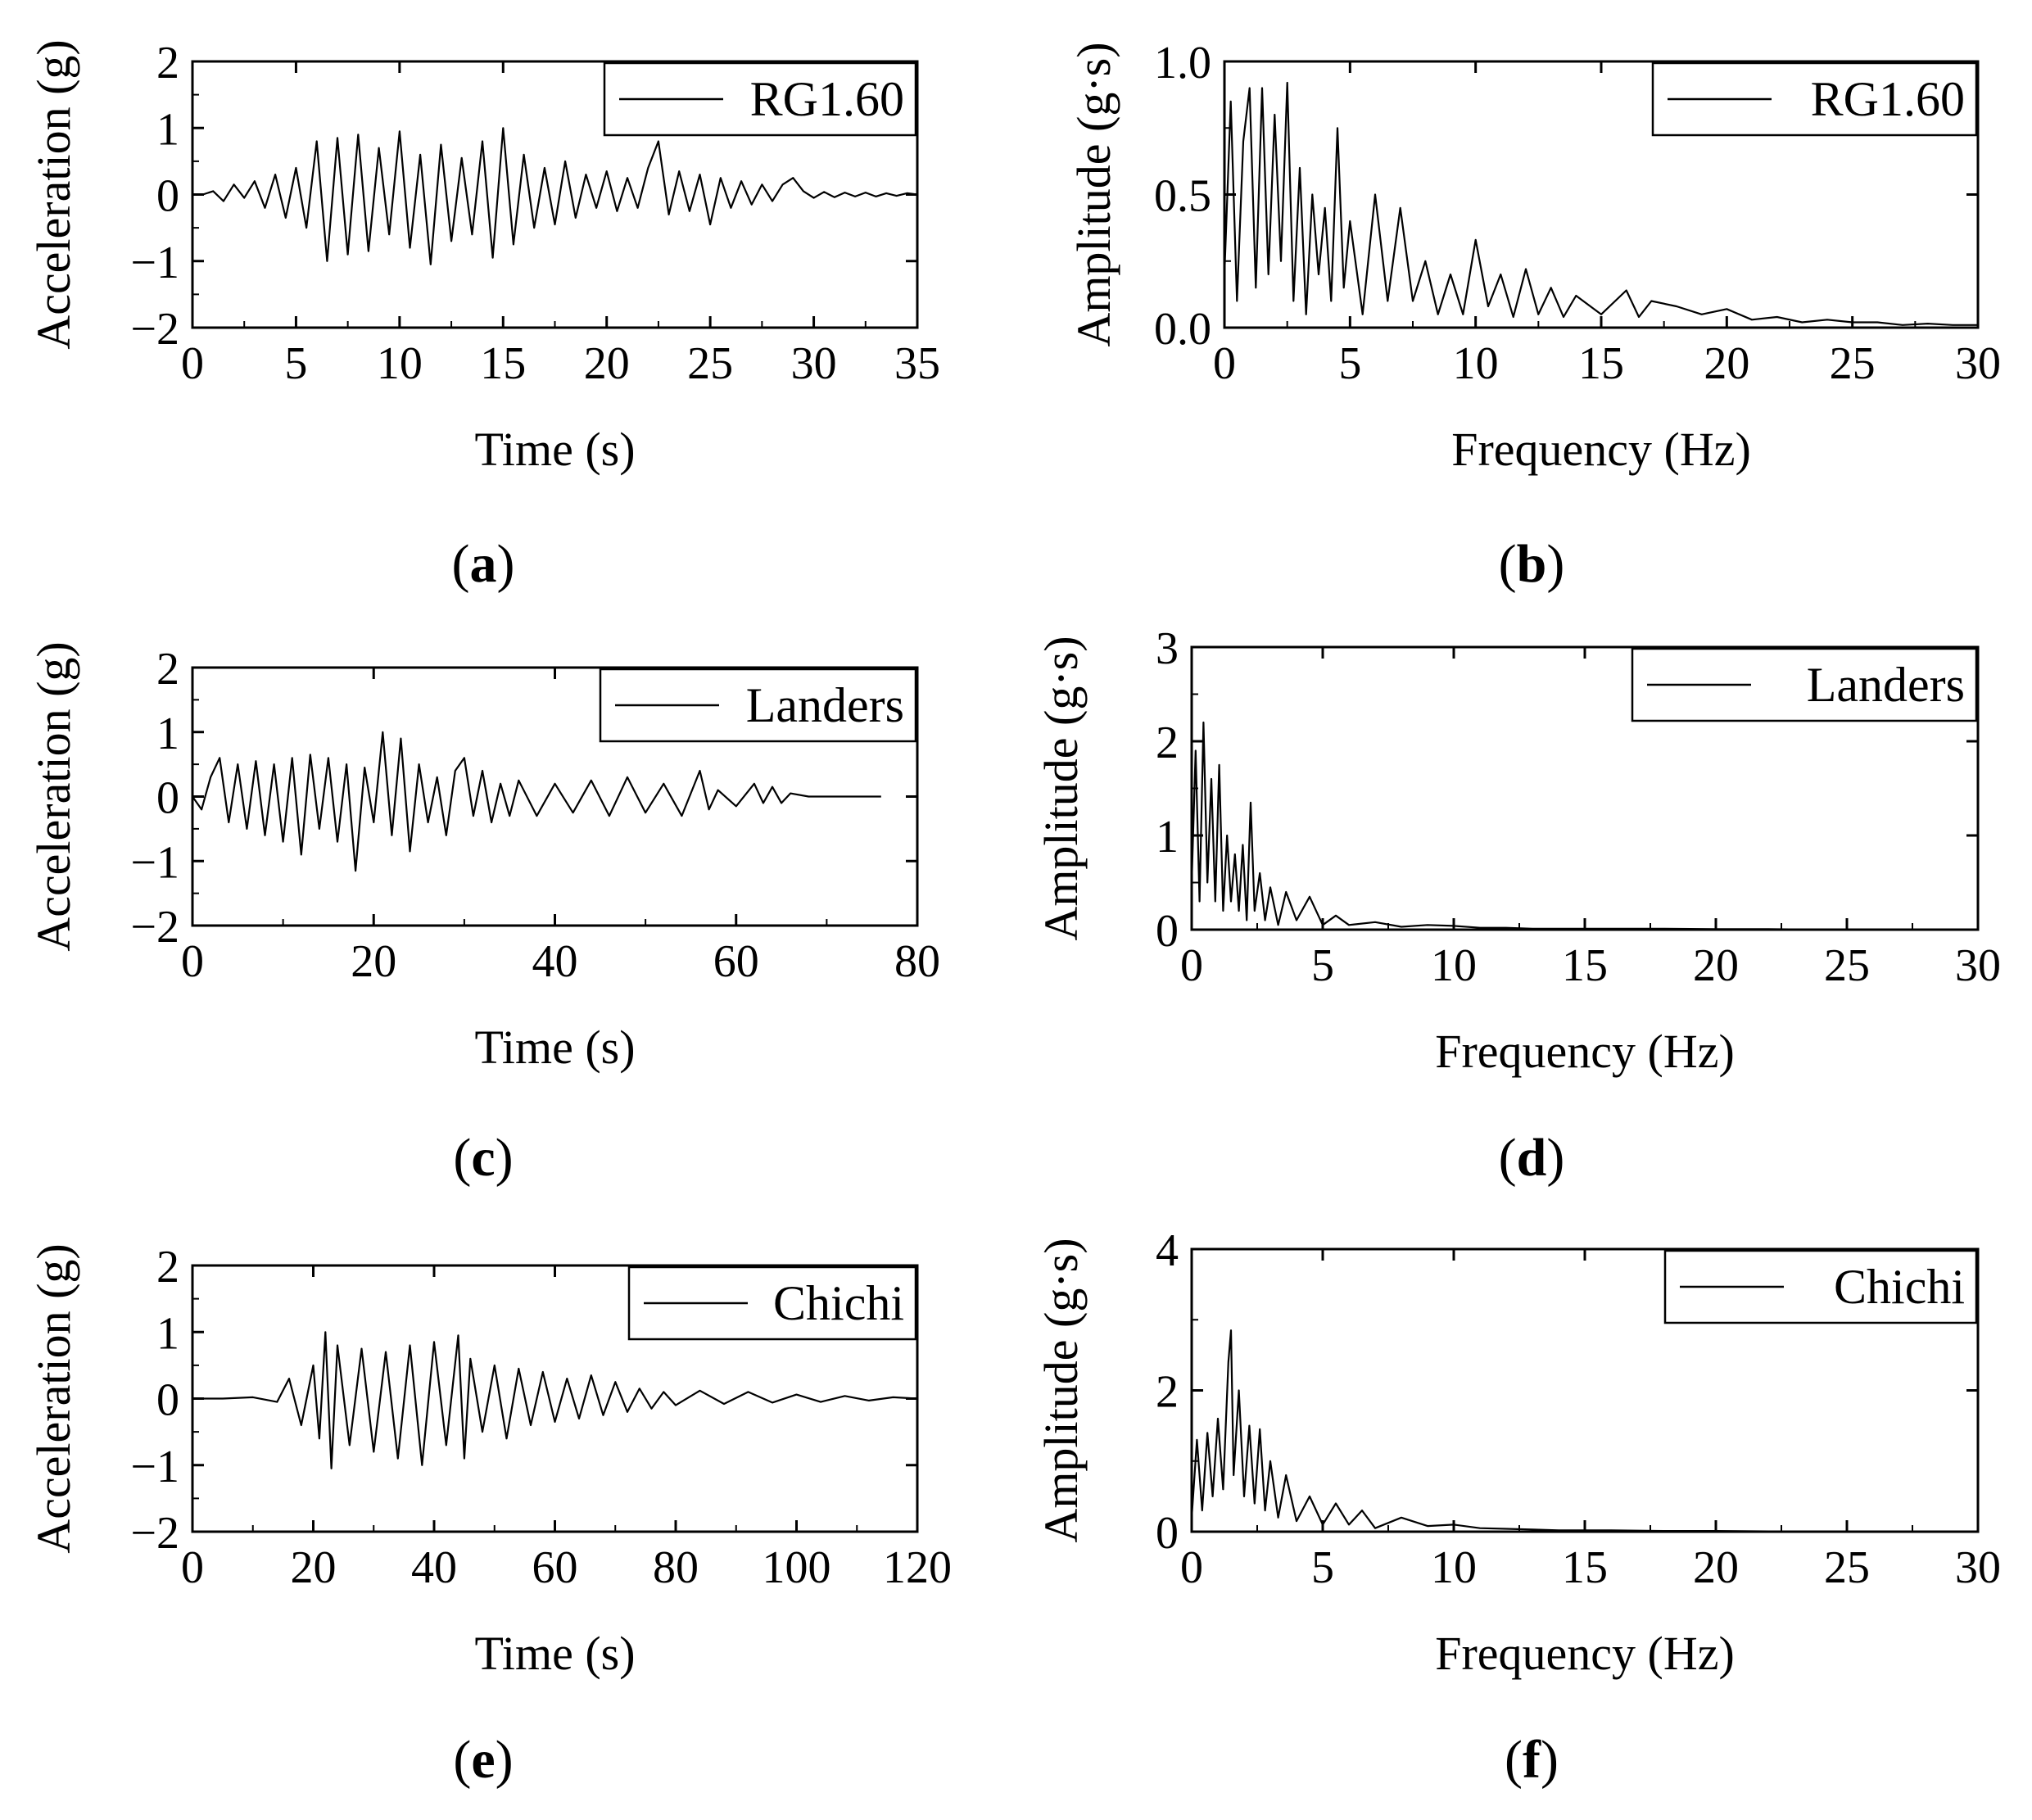  I want to click on caption-b: (b), so click(1532, 564).